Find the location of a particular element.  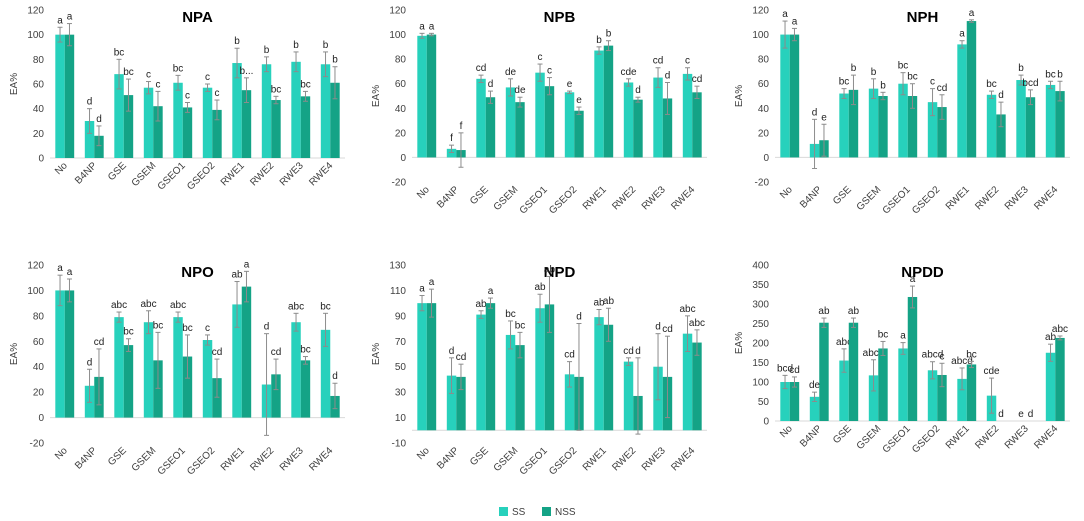

y-tick-label: 10 is located at coordinates (401, 418).